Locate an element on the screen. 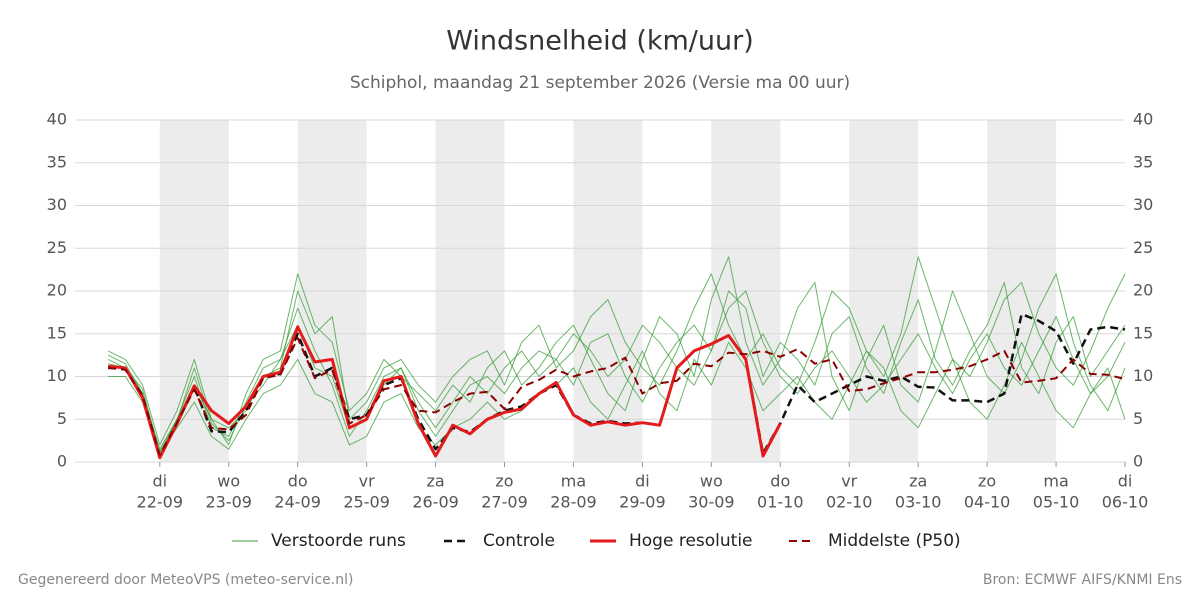 Image resolution: width=1200 pixels, height=600 pixels. footer-right: Bron: ECMWF AIFS/KNMI Ens is located at coordinates (1082, 580).